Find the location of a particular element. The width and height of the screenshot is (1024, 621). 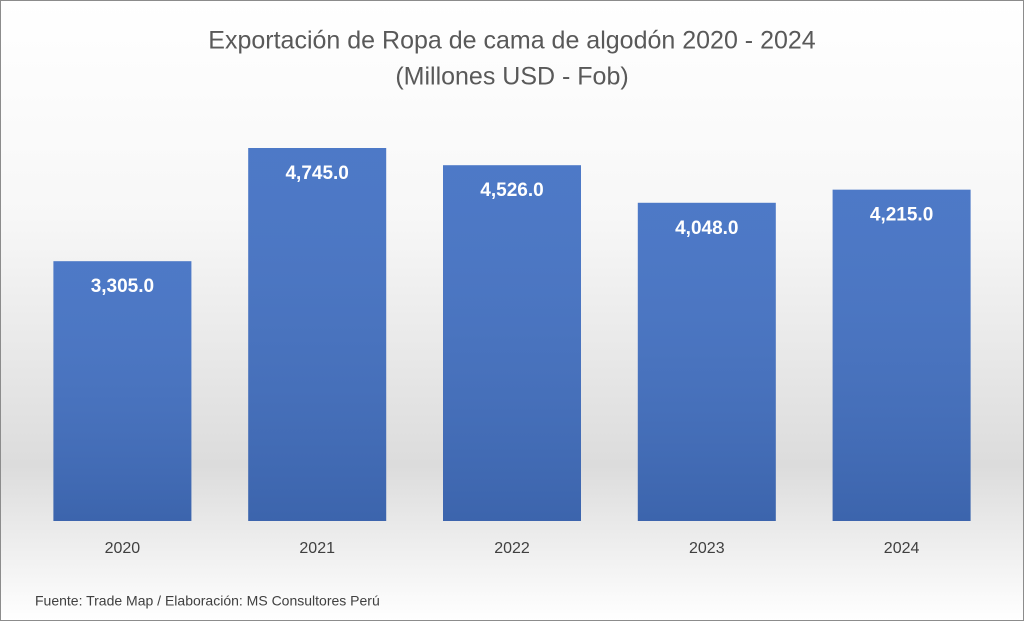

data-label: 4,526.0 is located at coordinates (511, 190).